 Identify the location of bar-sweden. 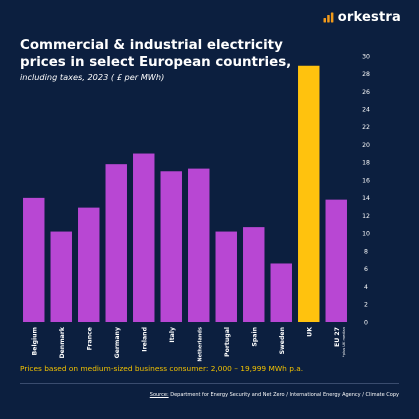
(281, 292).